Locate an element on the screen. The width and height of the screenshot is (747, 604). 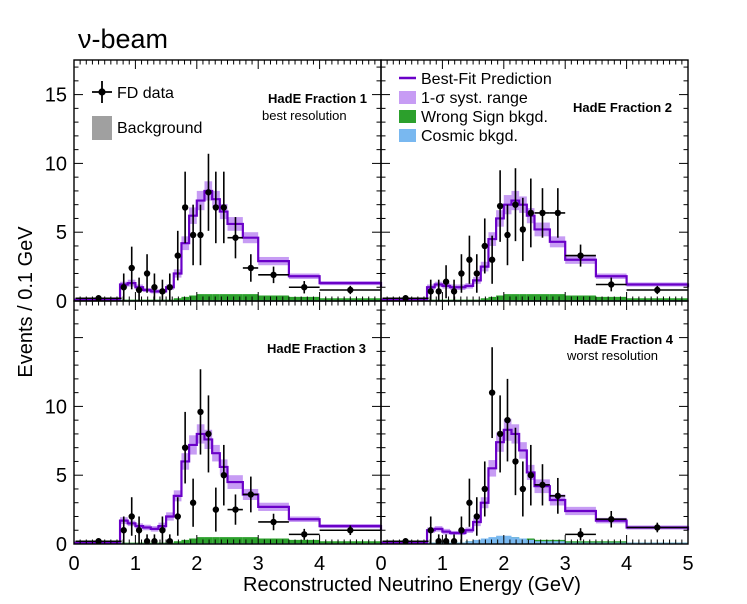
legend-syst-swatch is located at coordinates (407, 97).